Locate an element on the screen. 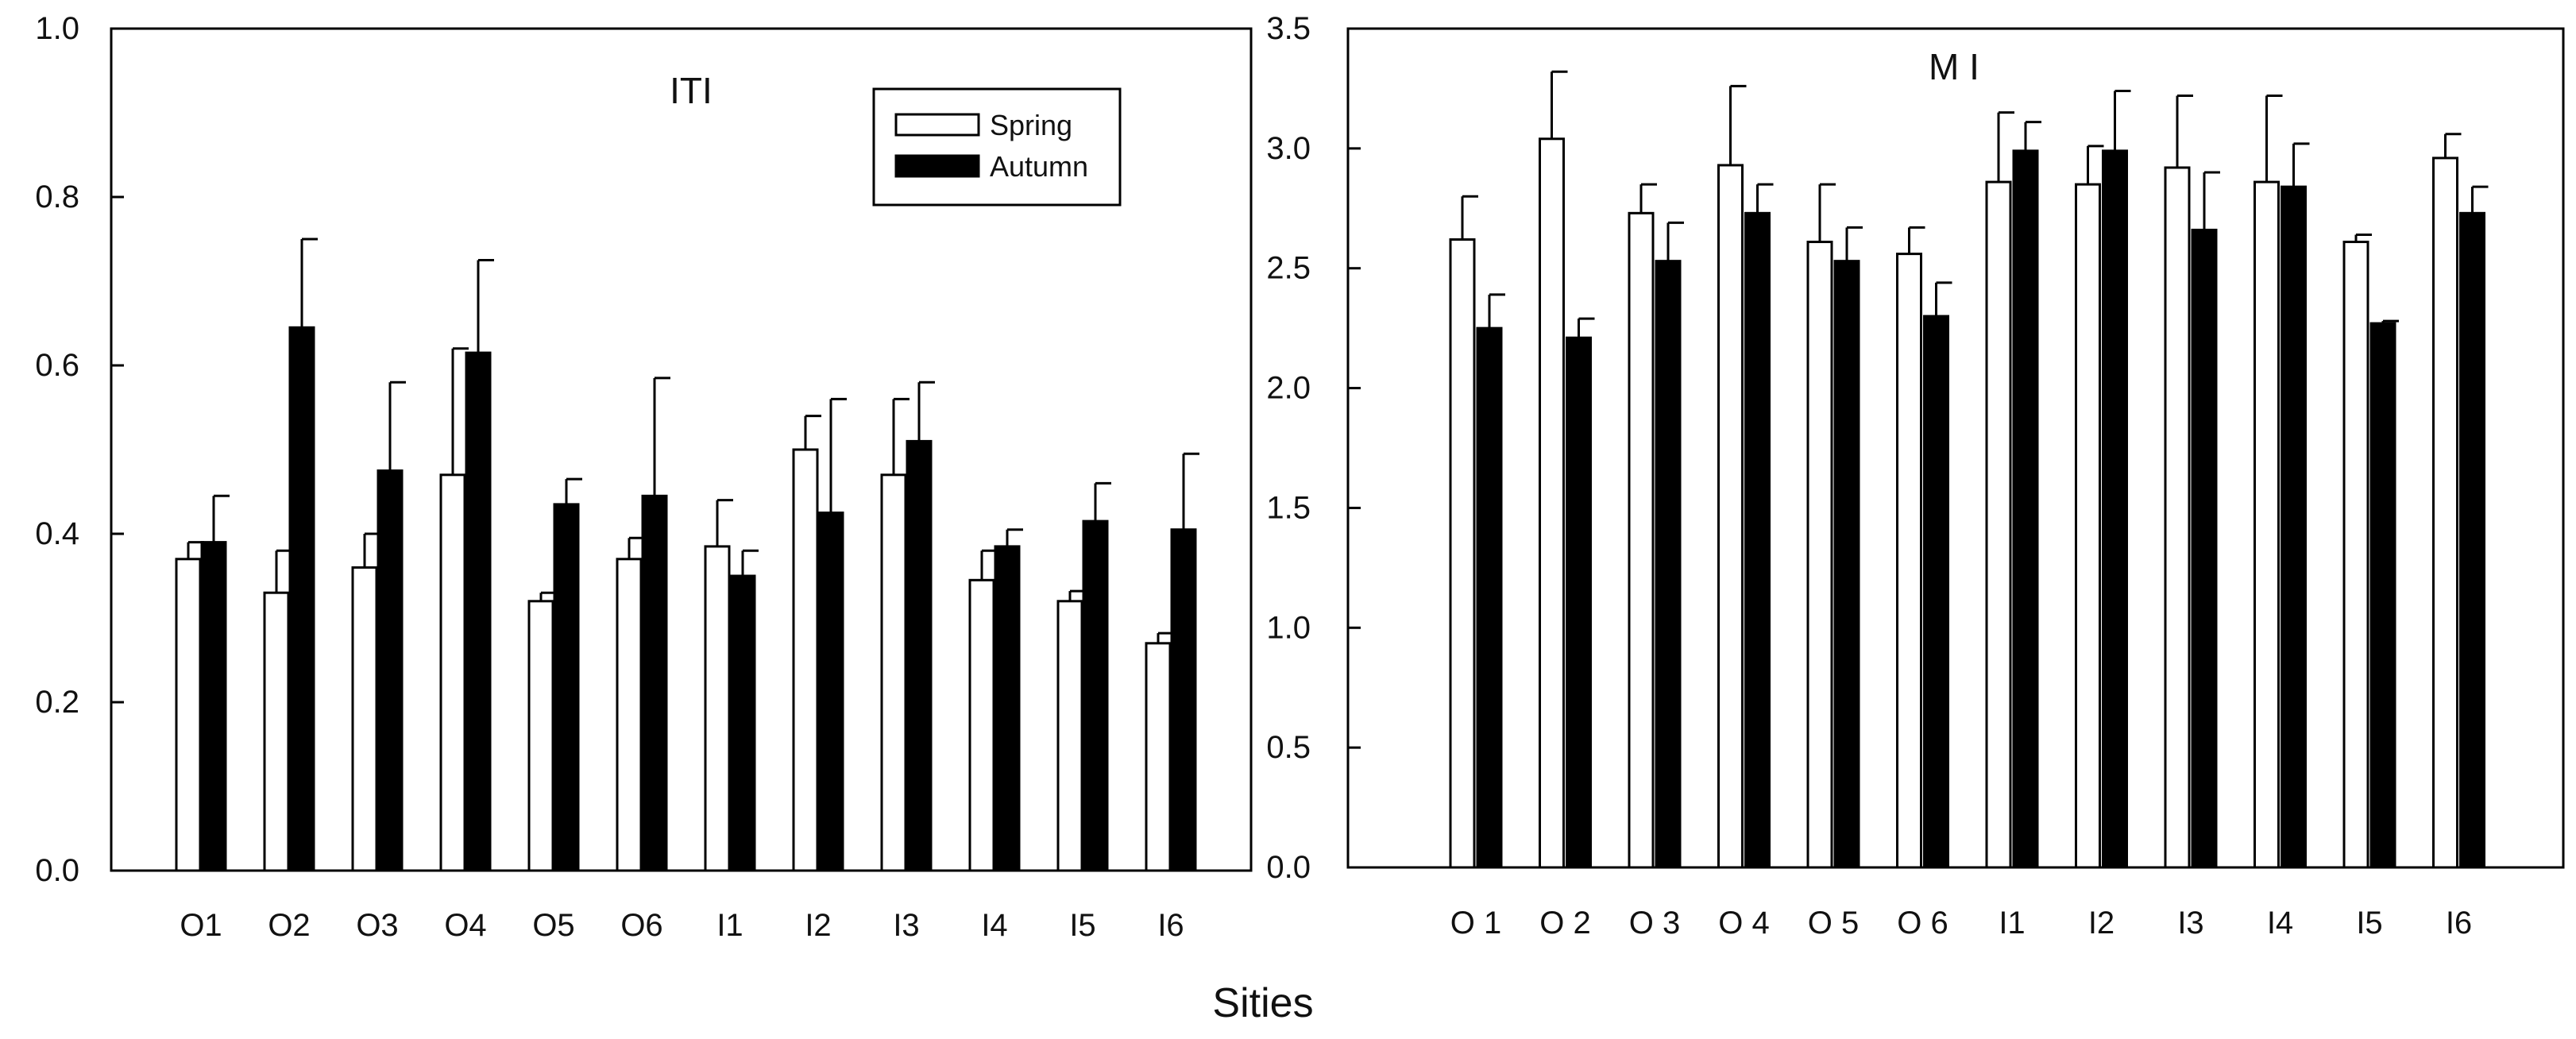  mi-x-tick-label: O 3 is located at coordinates (1655, 924).